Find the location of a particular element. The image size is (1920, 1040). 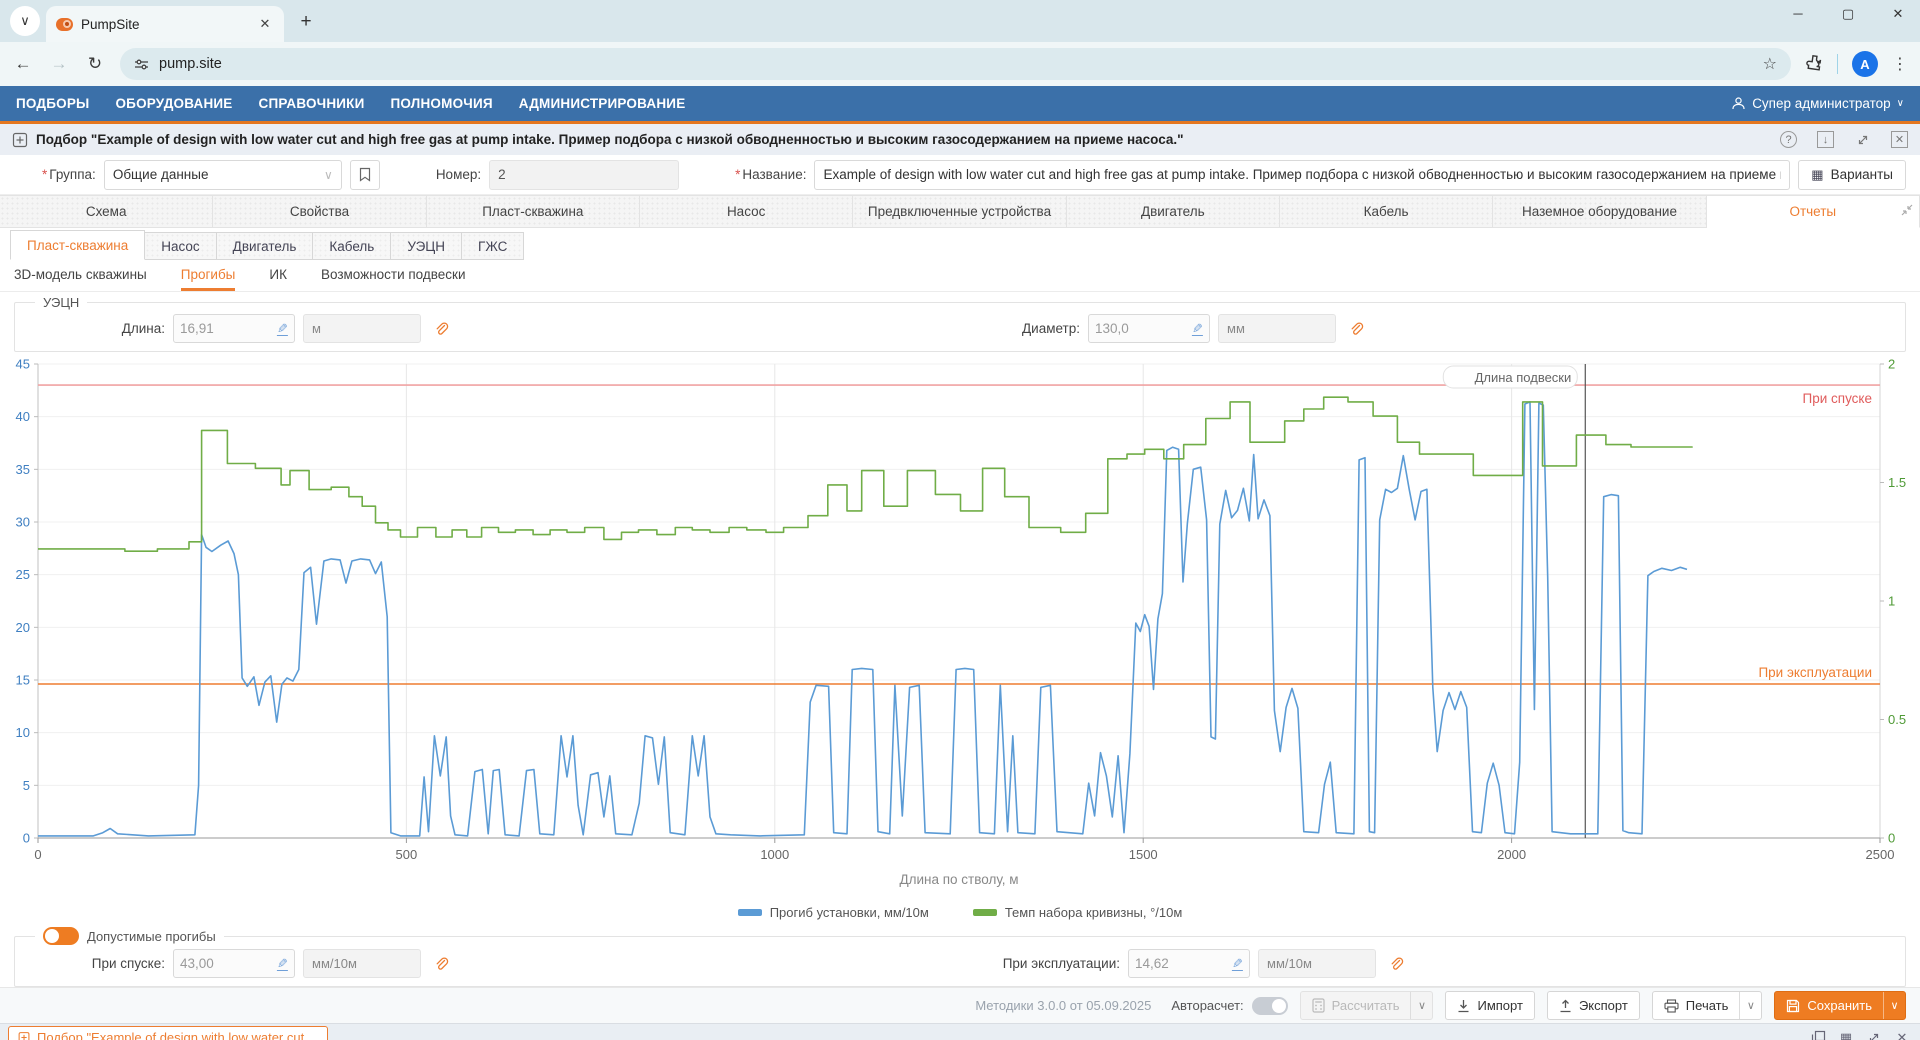

back-button: ← is located at coordinates (23, 63).